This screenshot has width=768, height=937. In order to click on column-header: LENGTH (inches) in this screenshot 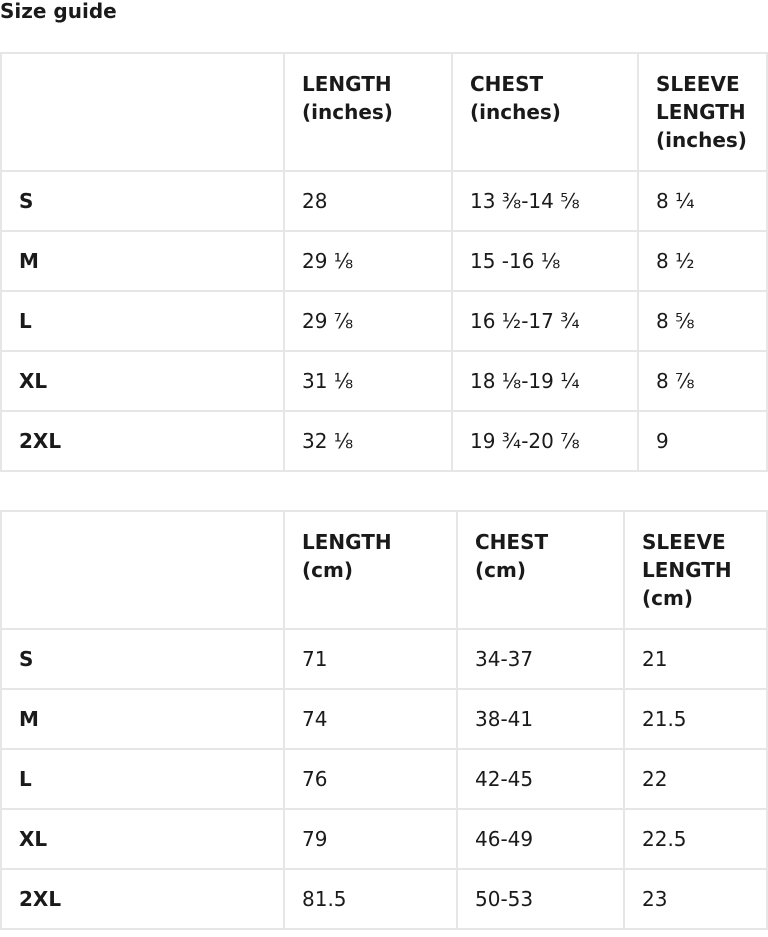, I will do `click(368, 112)`.